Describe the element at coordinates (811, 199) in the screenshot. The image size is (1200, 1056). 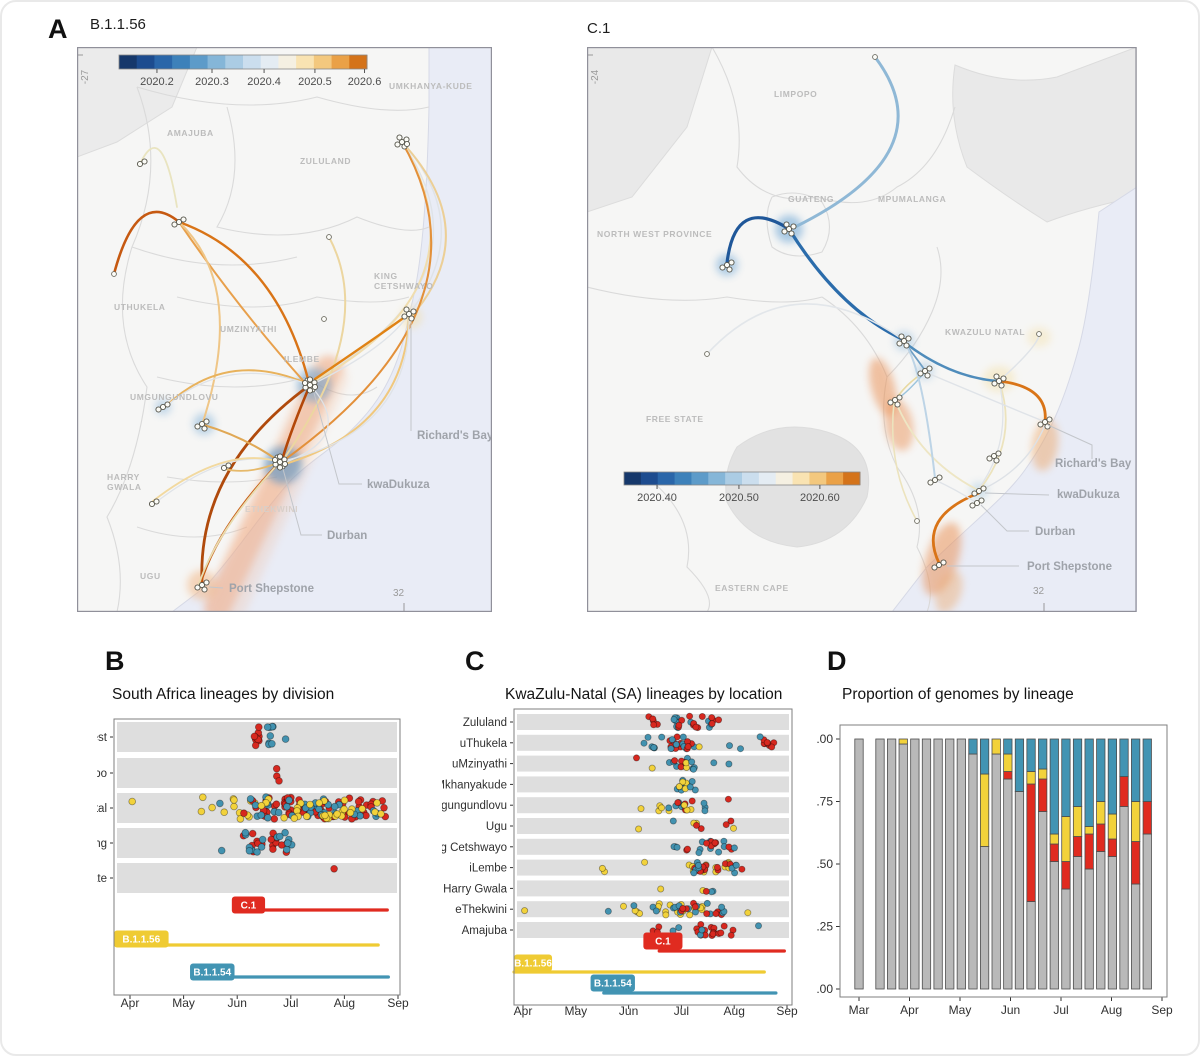
I see `region-label: GUATENG` at that location.